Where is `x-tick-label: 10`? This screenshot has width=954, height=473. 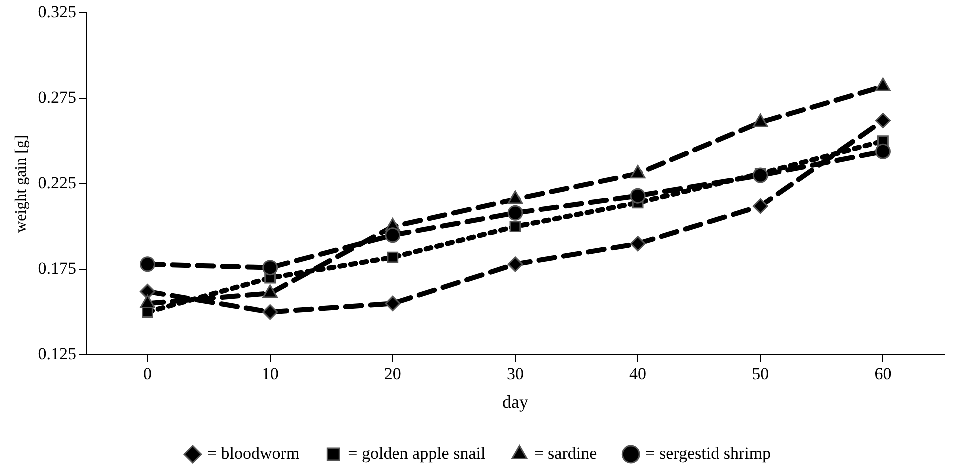
x-tick-label: 10 is located at coordinates (270, 374).